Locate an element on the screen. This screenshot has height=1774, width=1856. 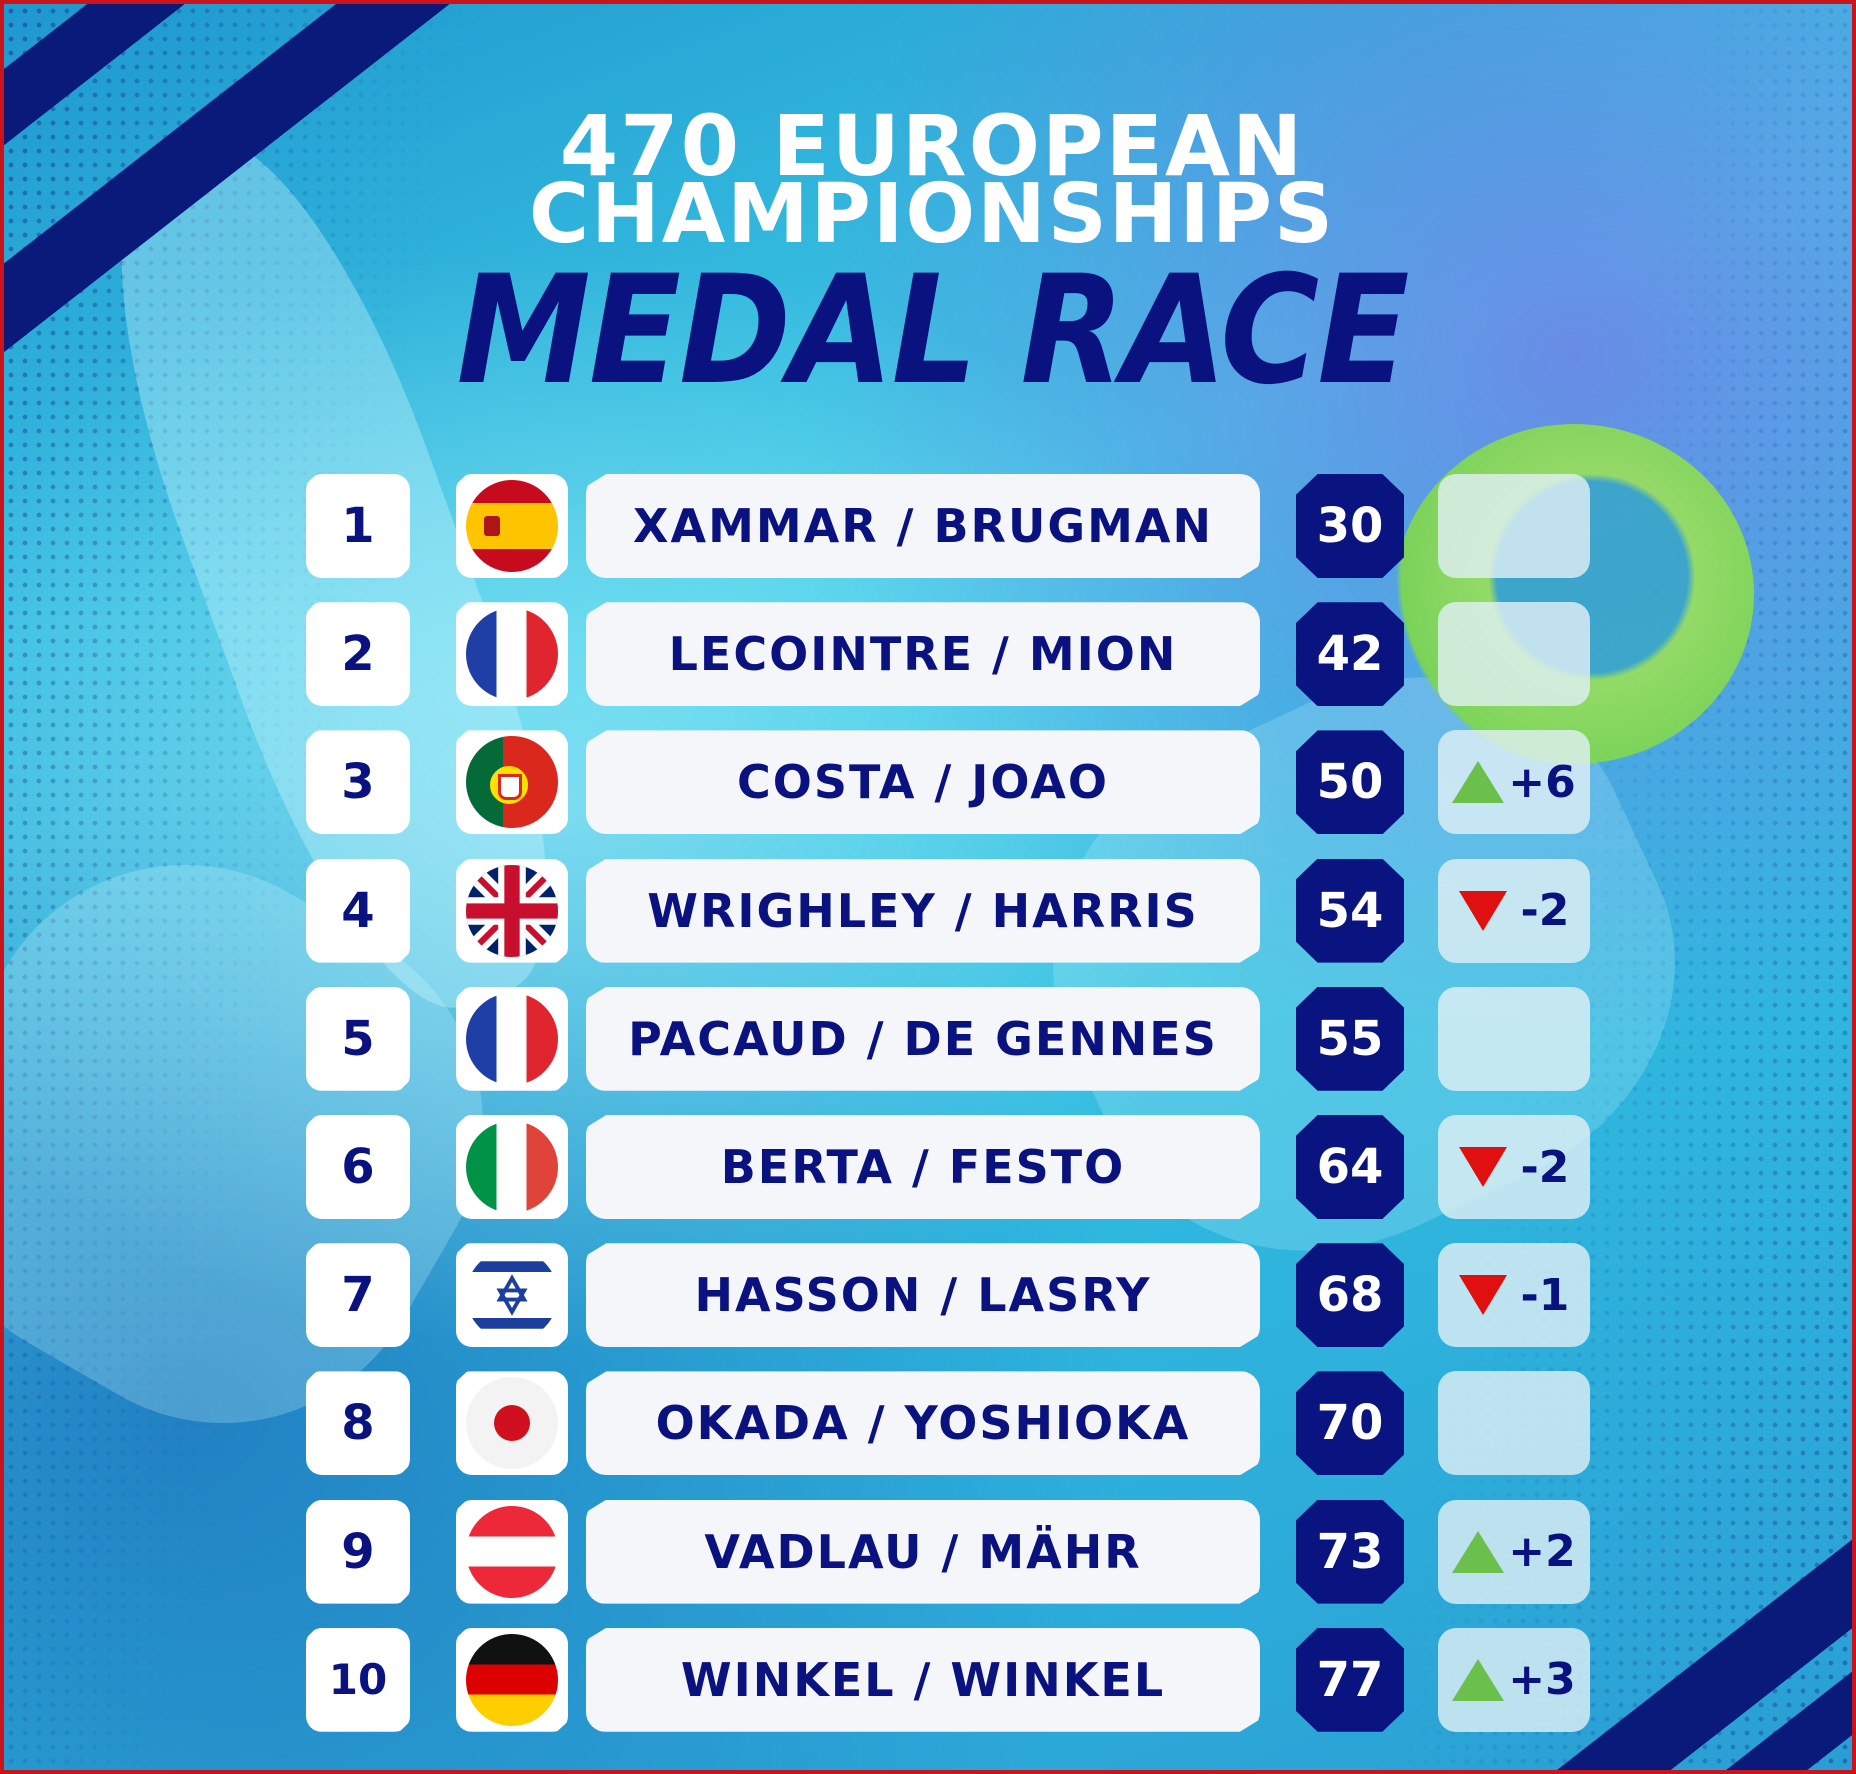
germany-flag-icon is located at coordinates (512, 1679).